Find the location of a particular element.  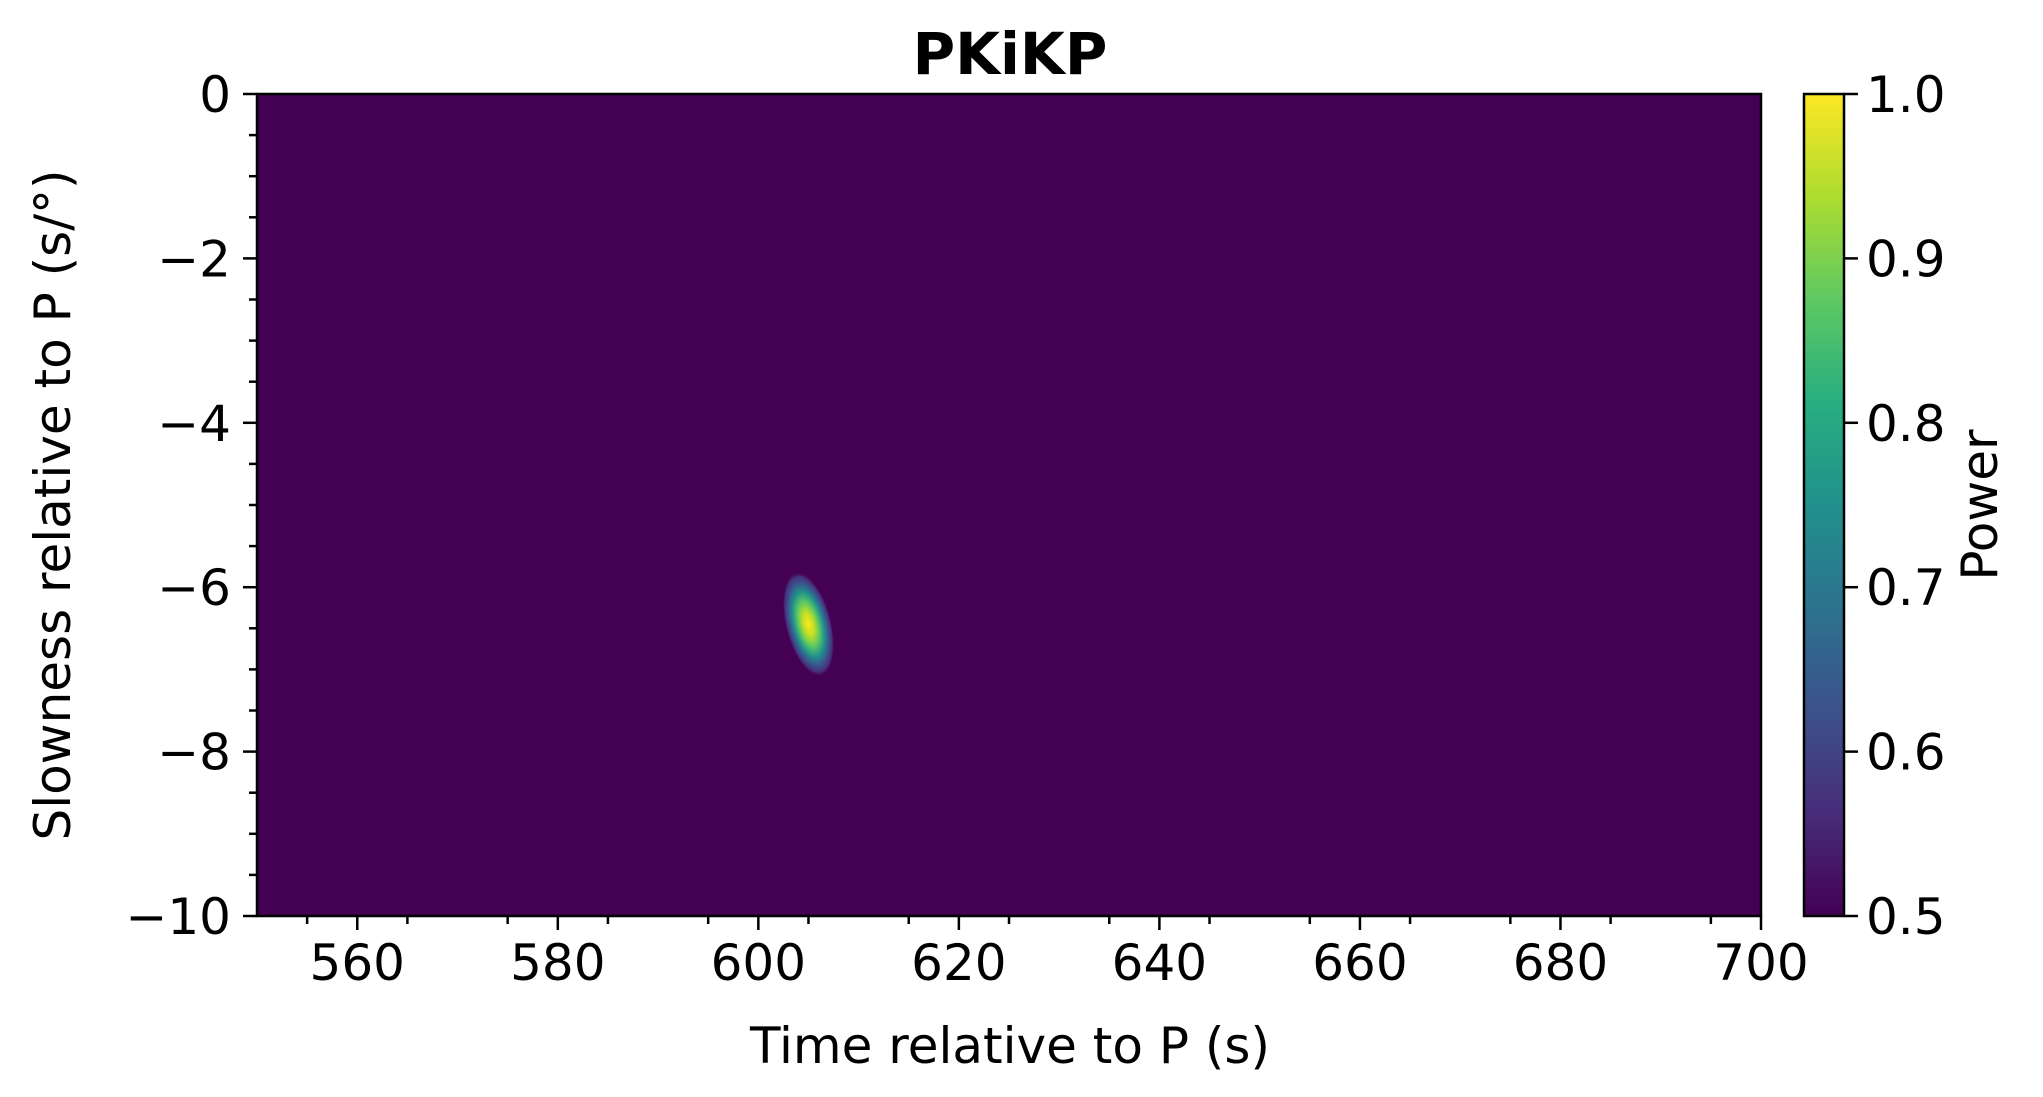

y-tick-label: 0 is located at coordinates (215, 95).